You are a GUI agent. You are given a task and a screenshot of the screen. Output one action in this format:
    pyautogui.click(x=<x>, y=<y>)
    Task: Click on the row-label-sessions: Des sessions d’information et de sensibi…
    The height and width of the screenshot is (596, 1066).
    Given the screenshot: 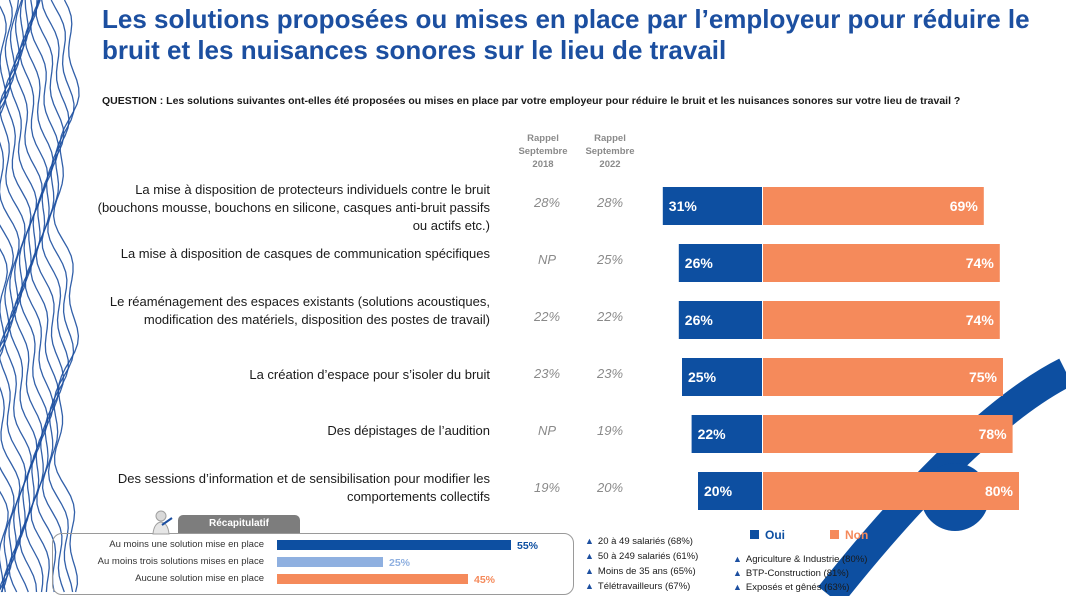 What is the action you would take?
    pyautogui.click(x=303, y=487)
    